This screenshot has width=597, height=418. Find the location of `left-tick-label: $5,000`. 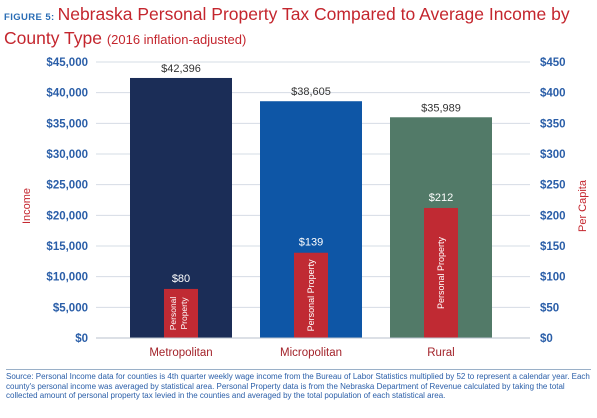

left-tick-label: $5,000 is located at coordinates (70, 308).